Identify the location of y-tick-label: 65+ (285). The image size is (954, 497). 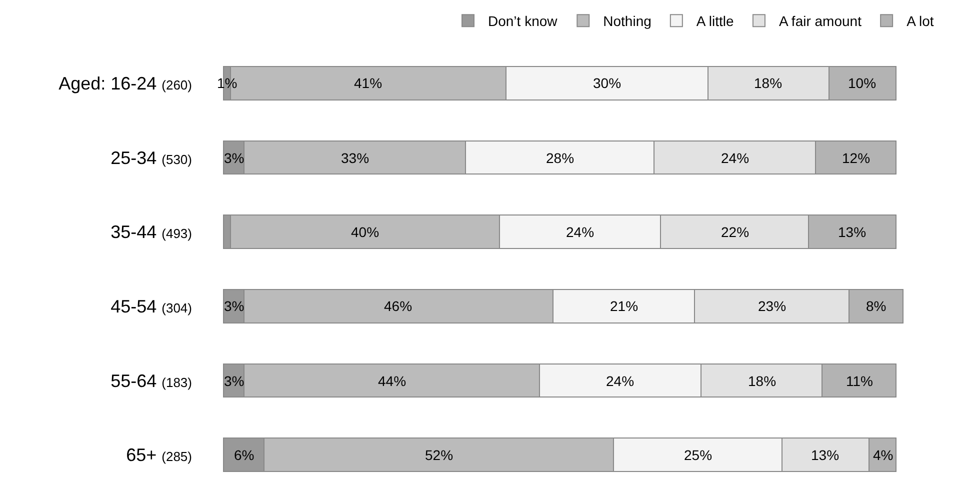
(159, 455).